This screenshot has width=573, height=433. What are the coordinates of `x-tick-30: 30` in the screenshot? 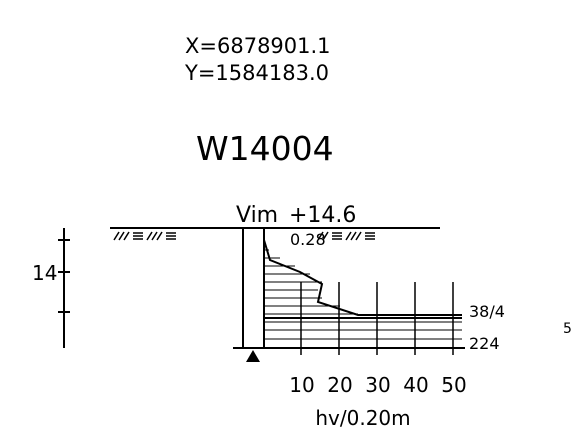 It's located at (377, 385).